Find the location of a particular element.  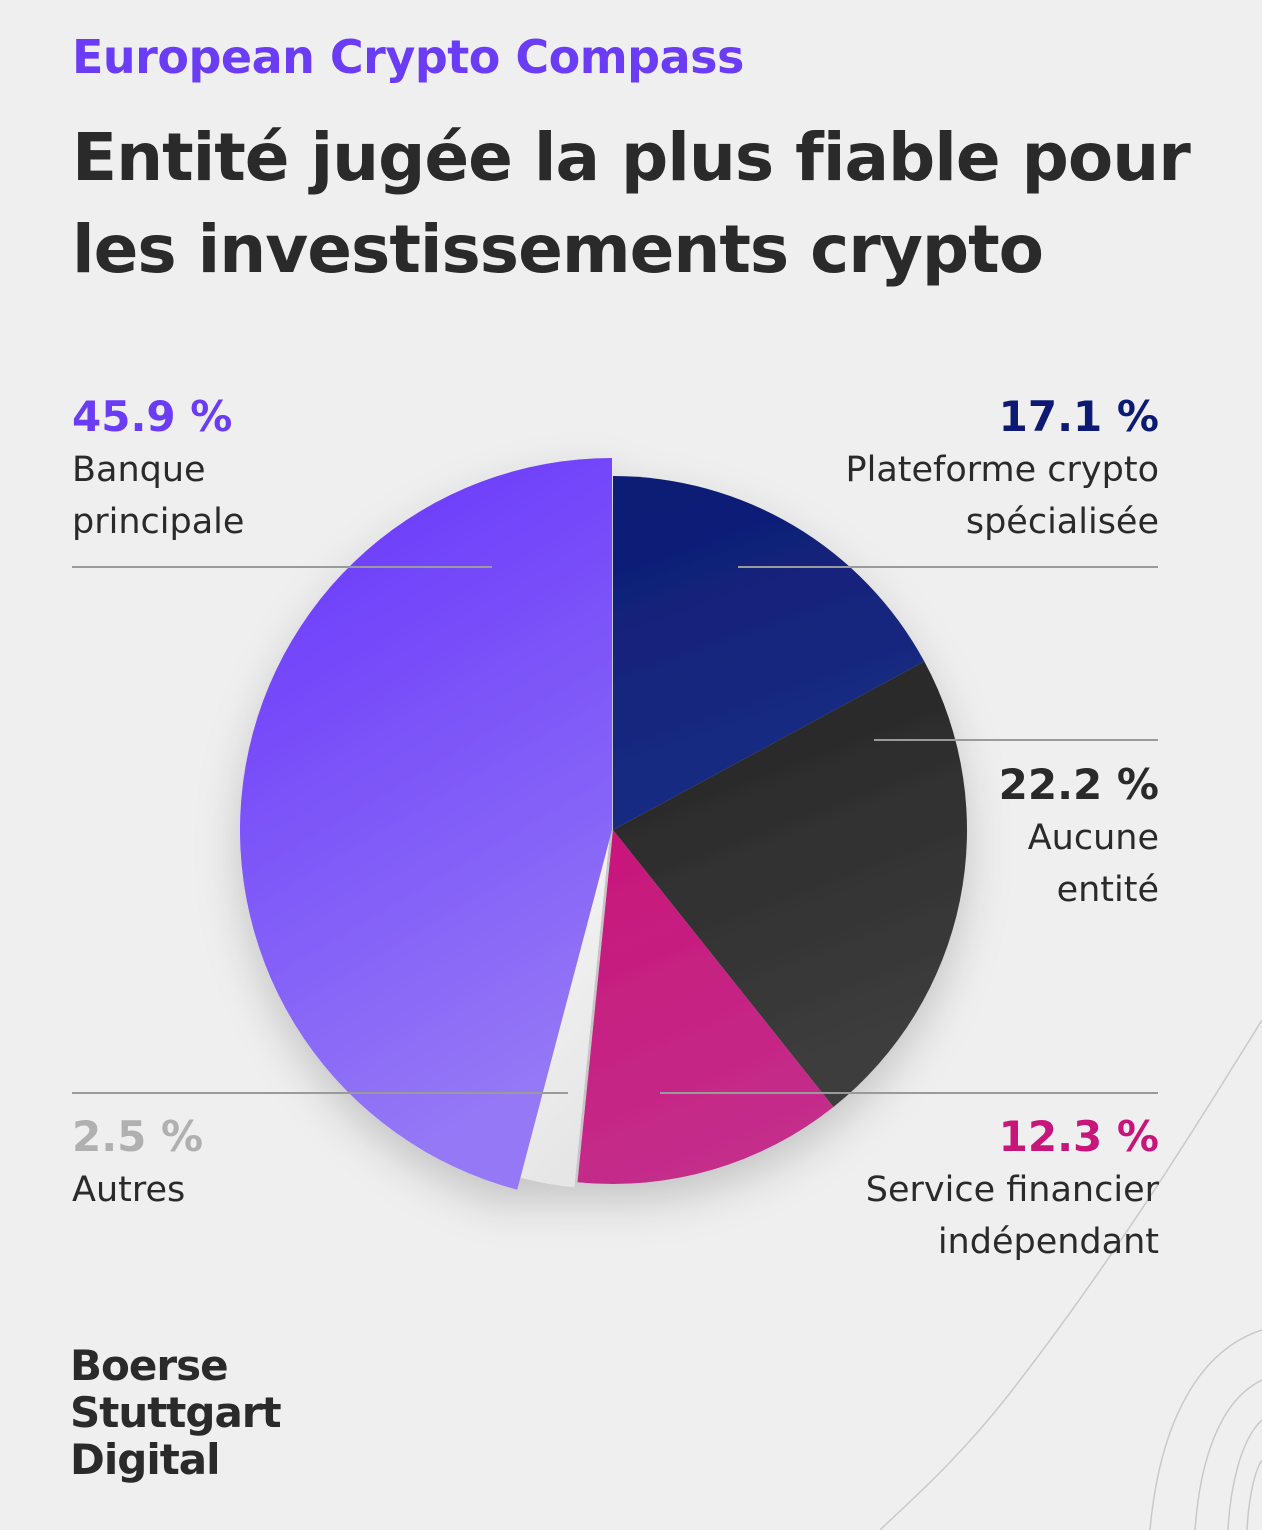

label-aucune: 22.2 % Aucune entité is located at coordinates (1074, 837).